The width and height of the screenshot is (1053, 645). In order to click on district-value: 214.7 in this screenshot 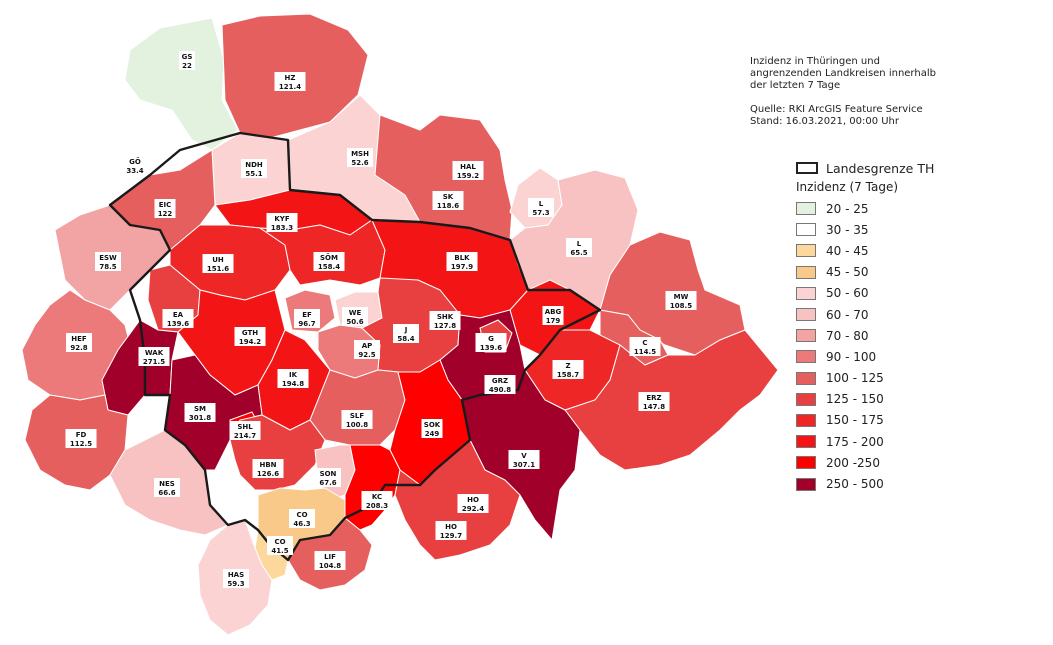, I will do `click(245, 436)`.